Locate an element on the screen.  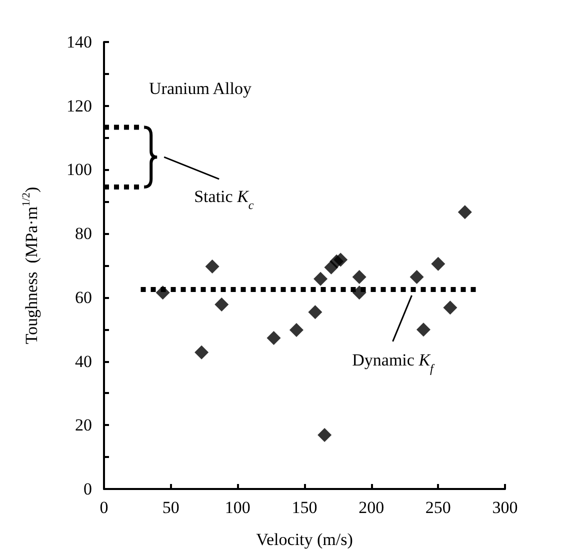
x-tick-label: 150 is located at coordinates (305, 507).